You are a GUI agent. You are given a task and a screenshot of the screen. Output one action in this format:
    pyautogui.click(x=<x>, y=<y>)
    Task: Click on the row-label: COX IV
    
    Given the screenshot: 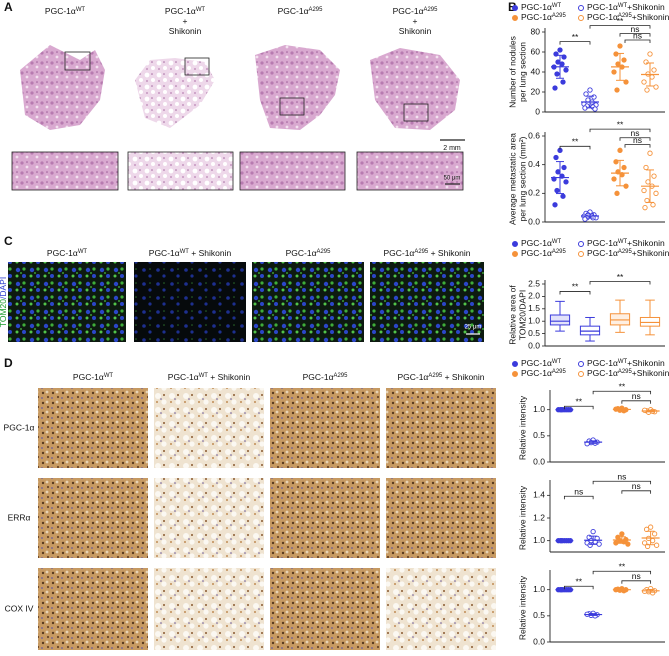 What is the action you would take?
    pyautogui.click(x=19, y=608)
    